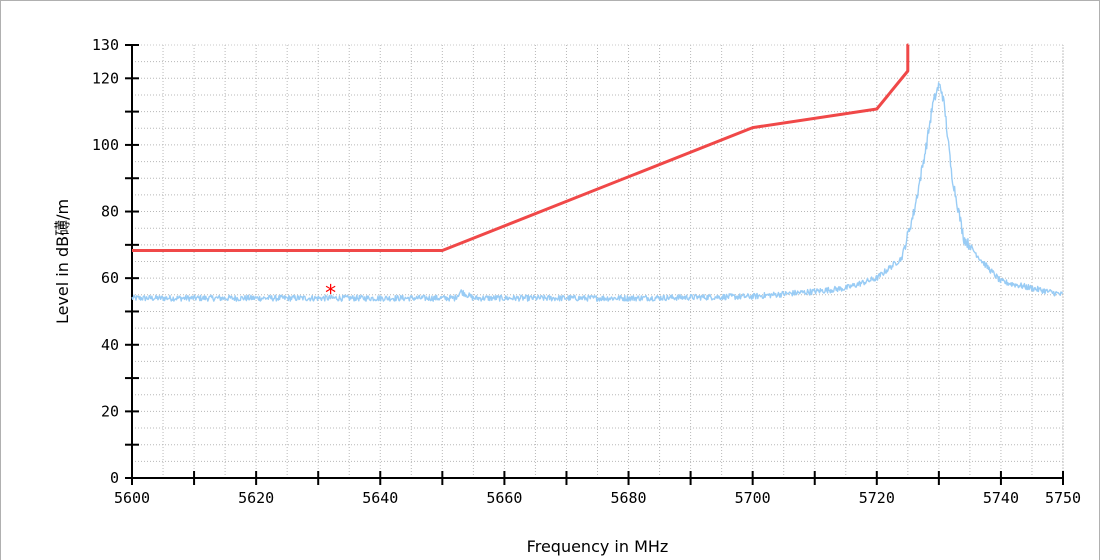  Describe the element at coordinates (105, 78) in the screenshot. I see `y-tick-label: 120` at that location.